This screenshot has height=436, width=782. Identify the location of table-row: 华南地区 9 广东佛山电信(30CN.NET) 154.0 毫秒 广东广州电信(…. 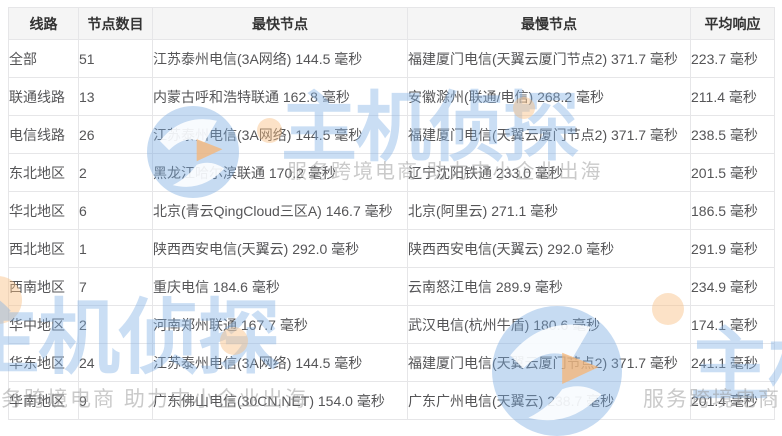
(391, 400).